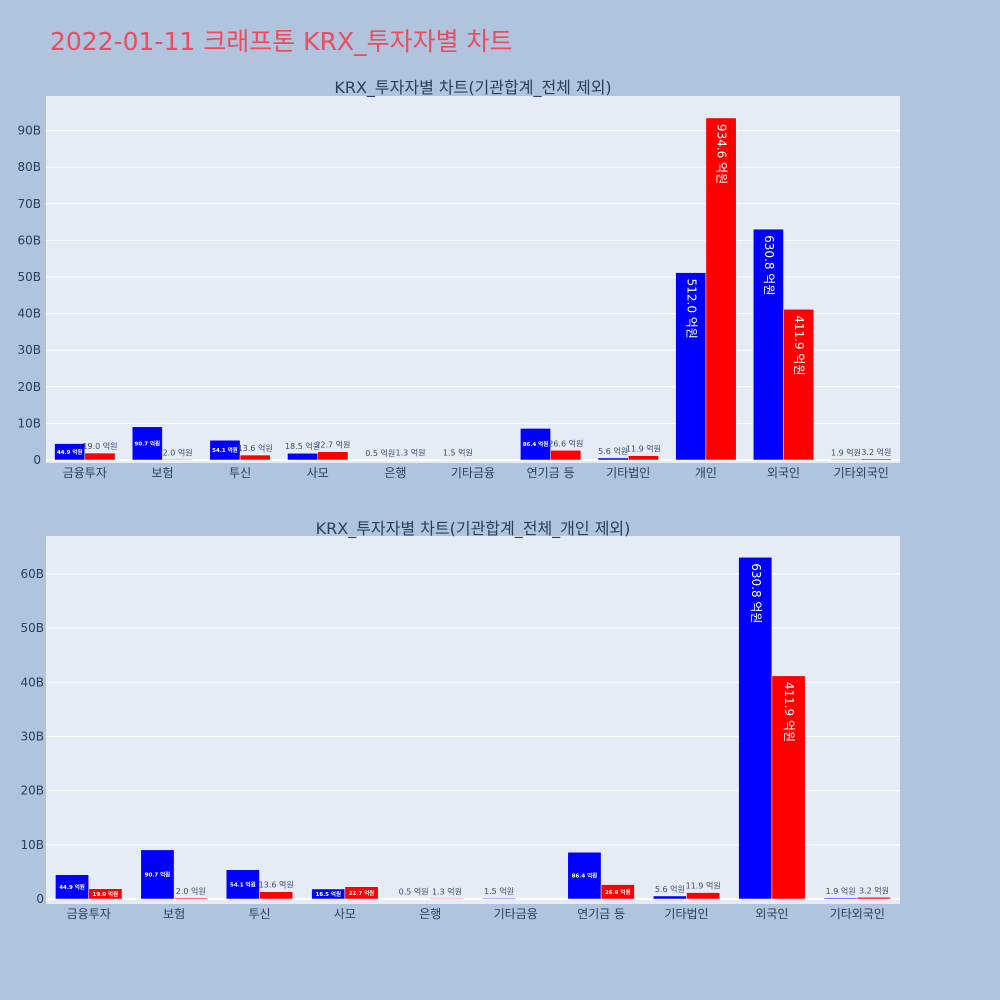 The width and height of the screenshot is (1000, 1000). What do you see at coordinates (174, 914) in the screenshot?
I see `x-tick-label: 보험` at bounding box center [174, 914].